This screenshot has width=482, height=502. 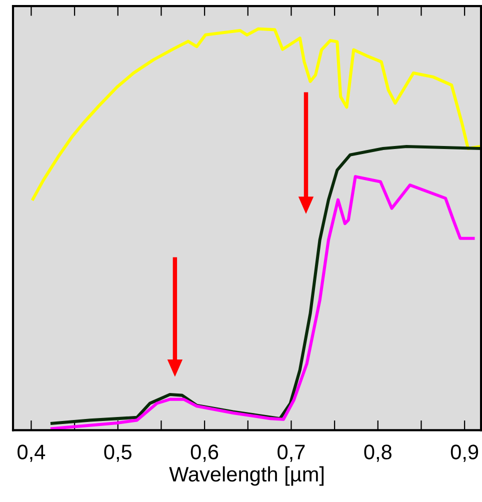 What do you see at coordinates (246, 476) in the screenshot?
I see `x-axis-title: Wavelength [µm]` at bounding box center [246, 476].